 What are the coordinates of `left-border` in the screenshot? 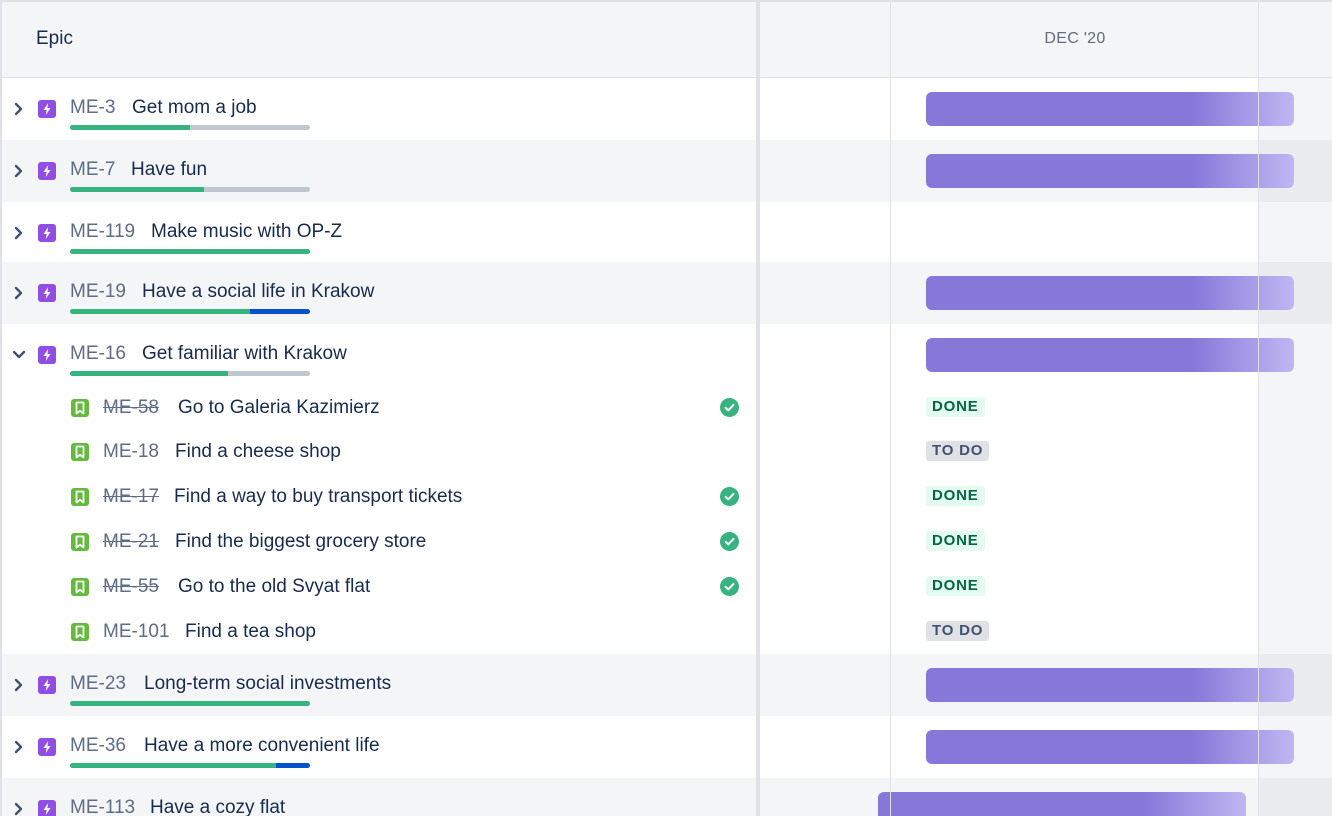 It's located at (1, 408).